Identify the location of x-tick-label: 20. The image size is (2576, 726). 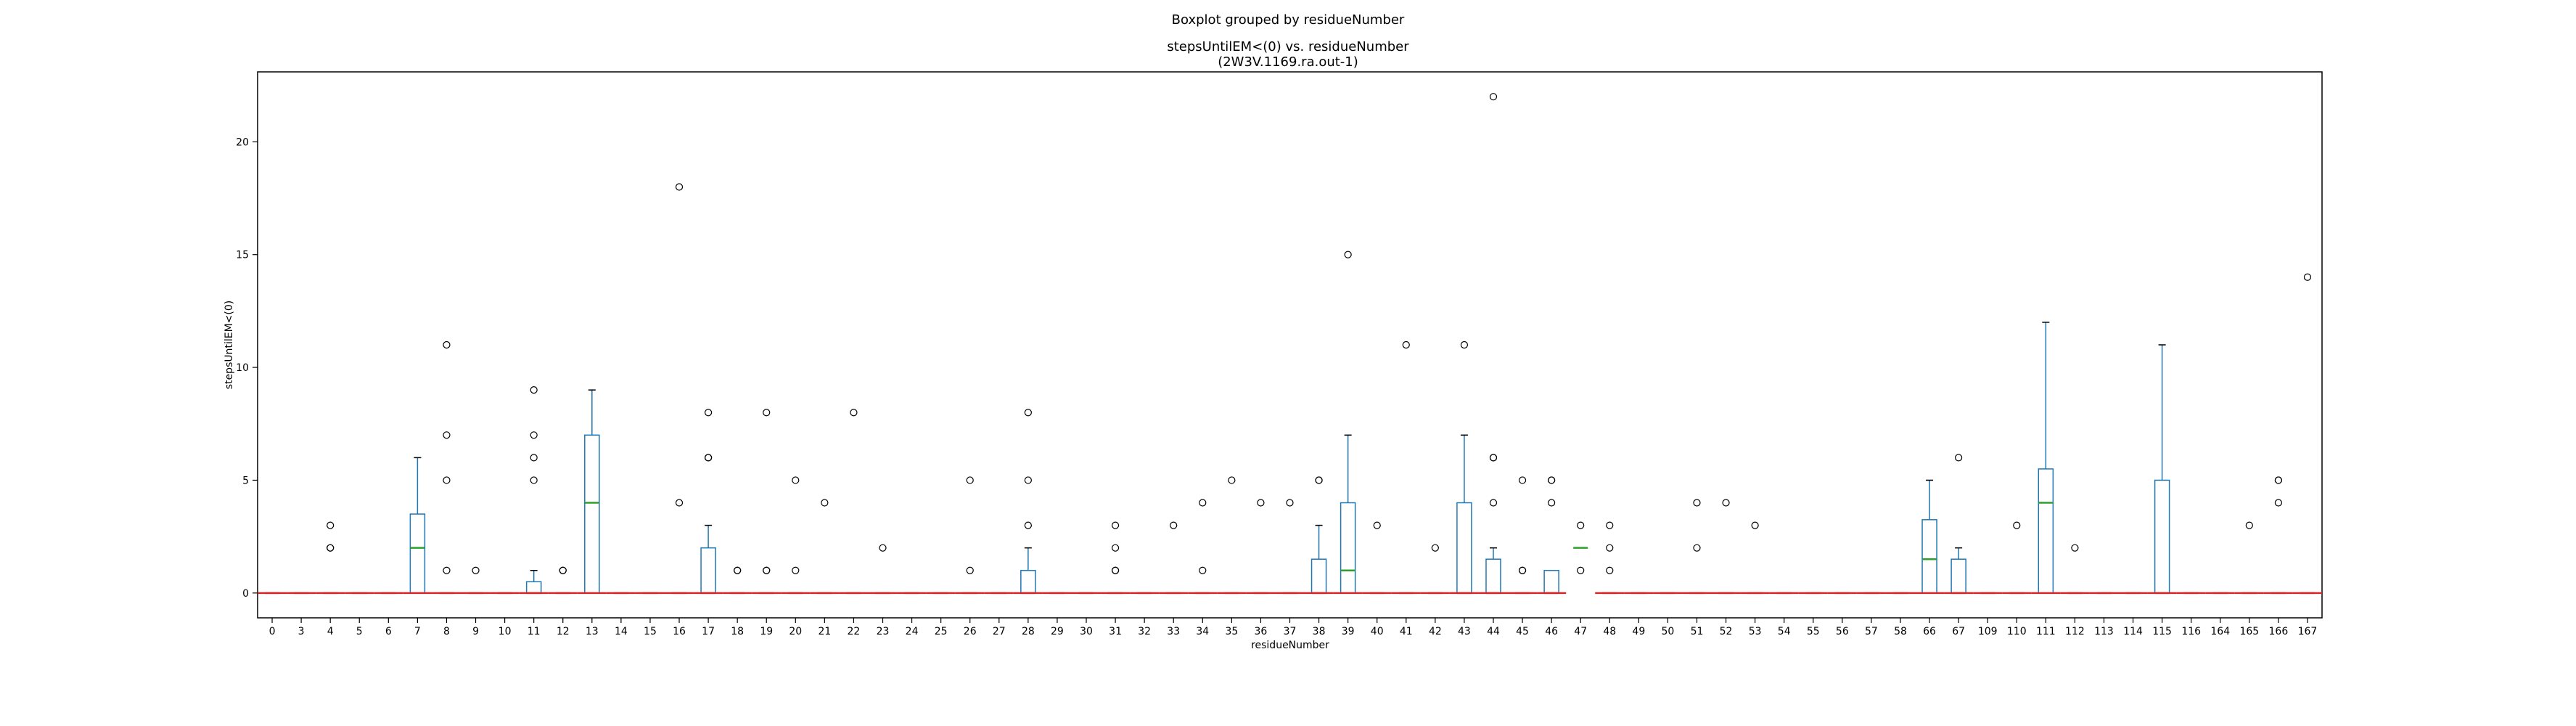
(795, 631).